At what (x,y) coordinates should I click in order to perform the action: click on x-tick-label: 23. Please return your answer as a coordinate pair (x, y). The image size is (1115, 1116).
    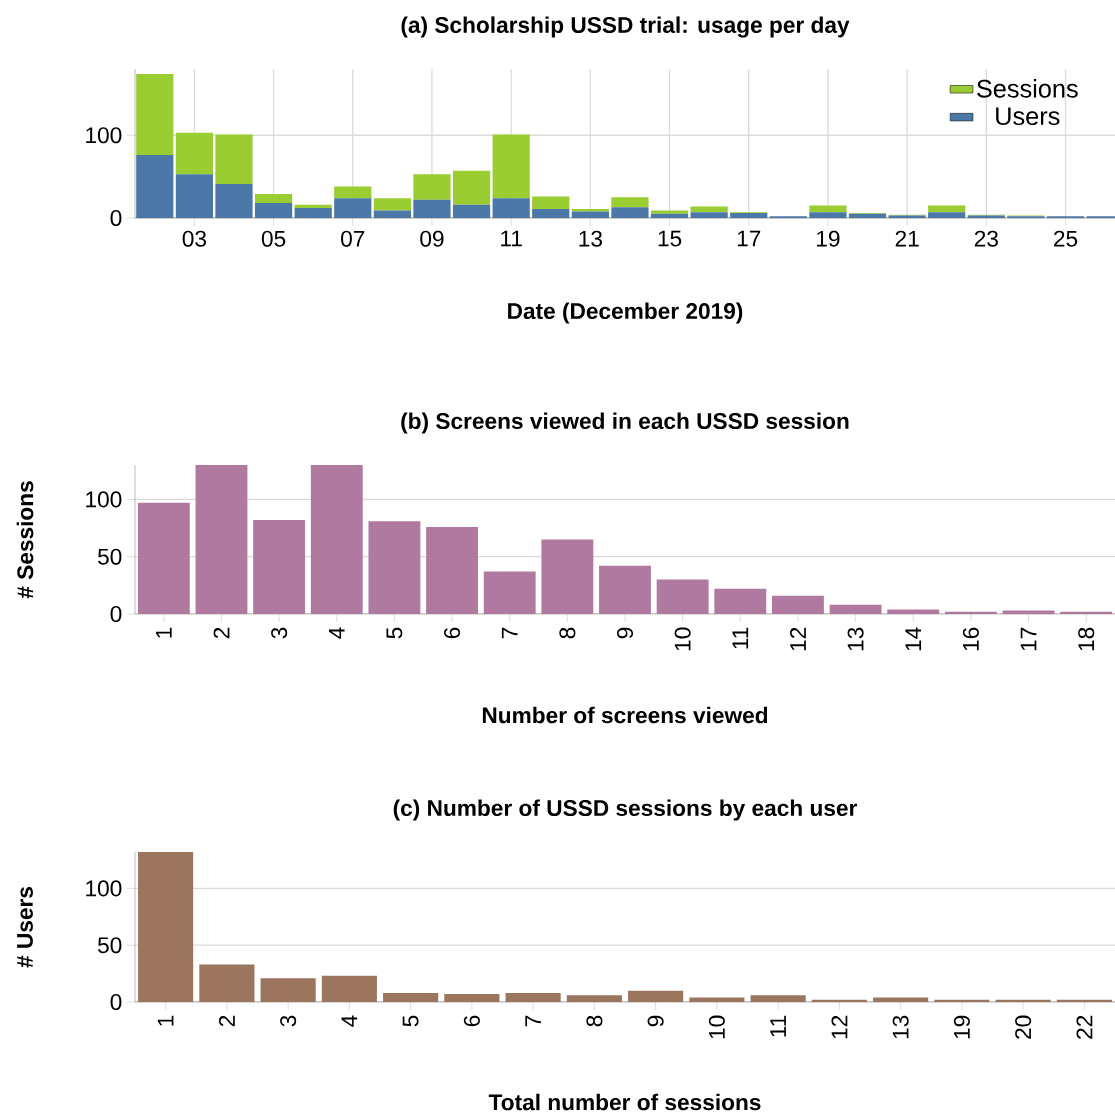
    Looking at the image, I should click on (986, 238).